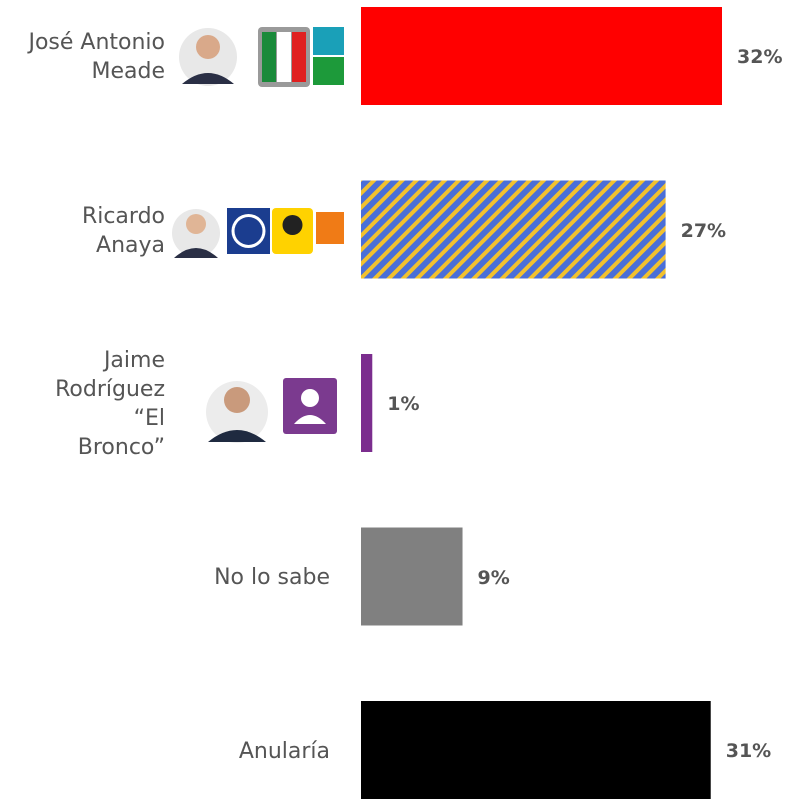  I want to click on value-label: 1%, so click(403, 404).